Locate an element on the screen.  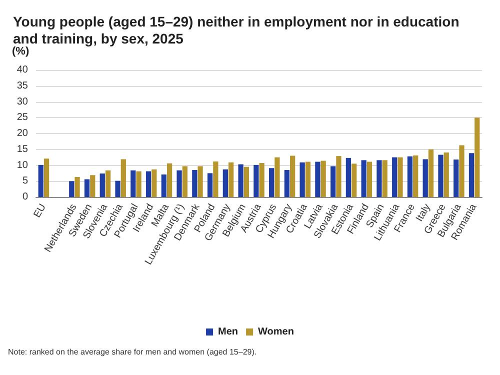
text: Note: ranked on the average share for men and women (aged 15–29). is located at coordinates (132, 352).